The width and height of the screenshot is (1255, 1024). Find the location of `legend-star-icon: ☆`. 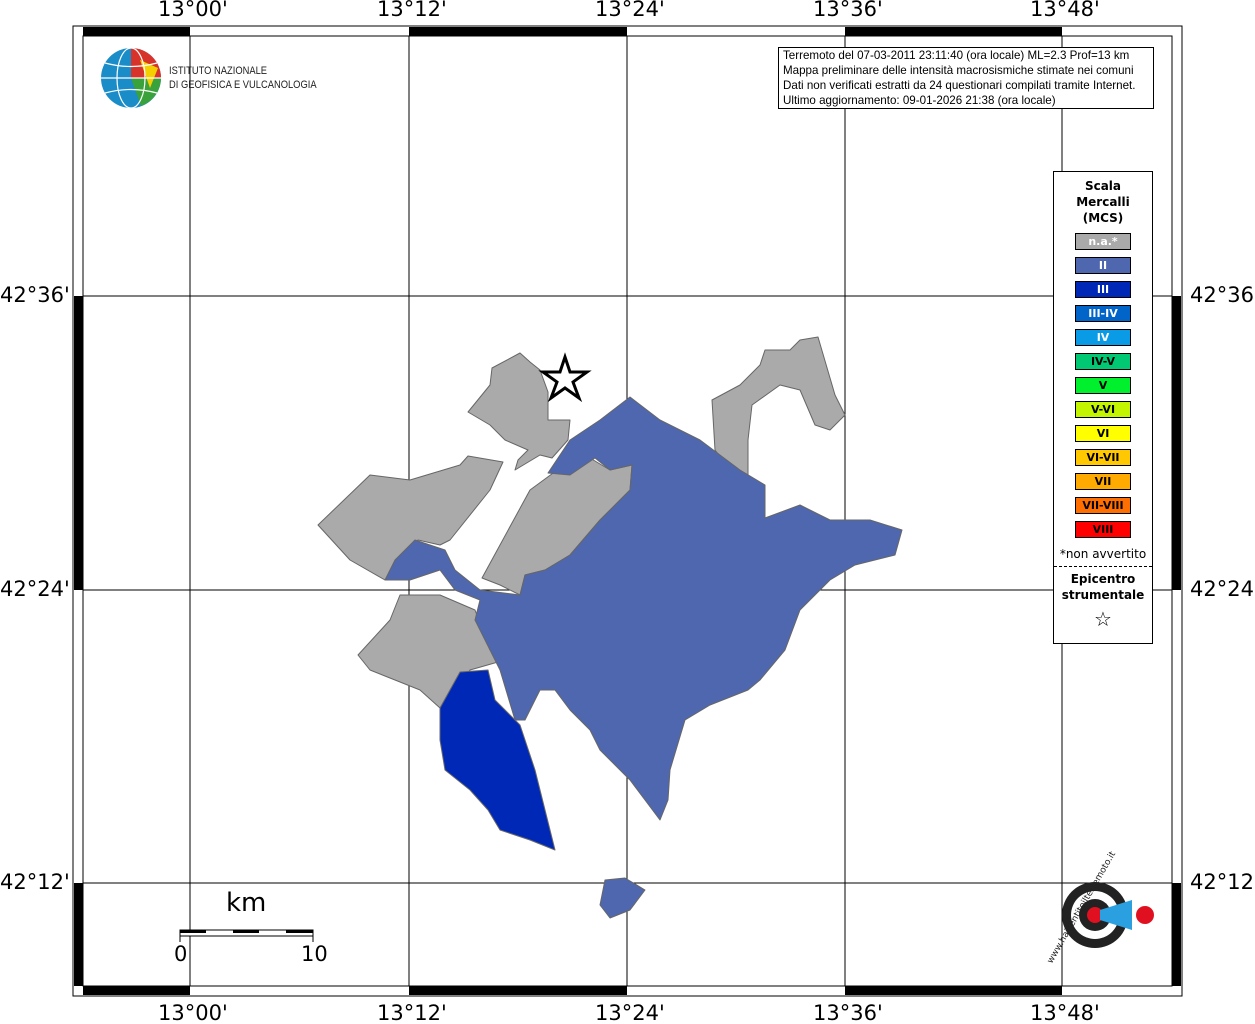

legend-star-icon: ☆ is located at coordinates (1103, 619).